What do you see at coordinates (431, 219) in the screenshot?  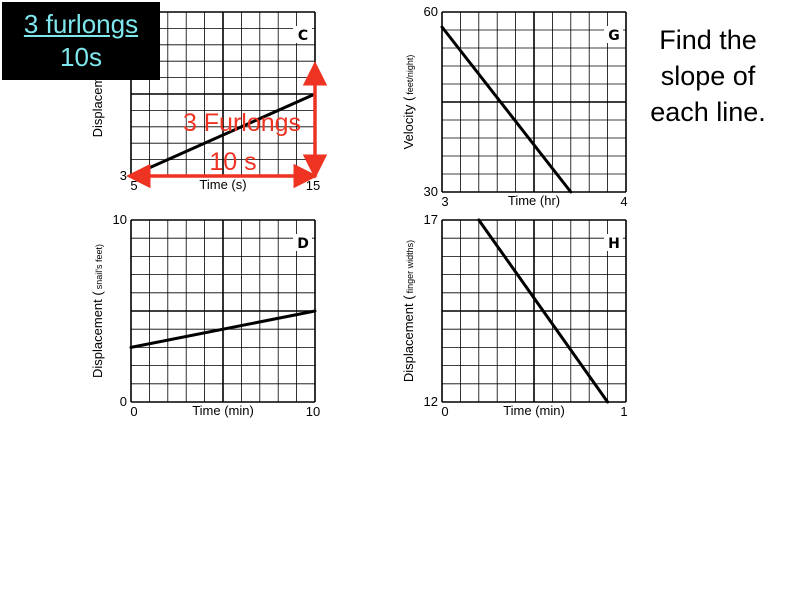 I see `y-tick-label: 17` at bounding box center [431, 219].